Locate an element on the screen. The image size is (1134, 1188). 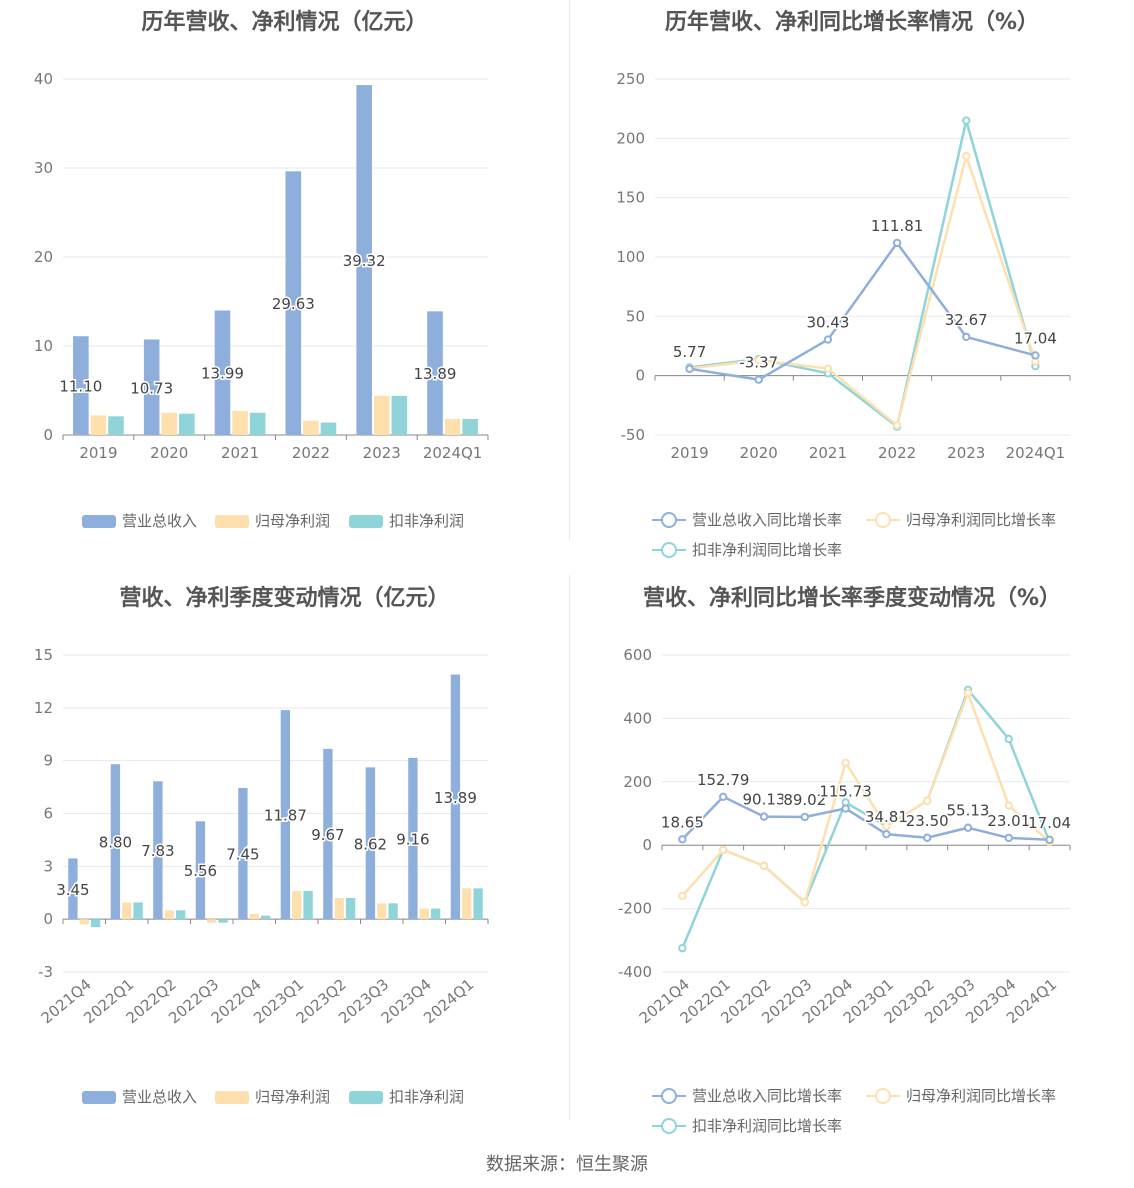
y-tick-label: 200 is located at coordinates (630, 138).